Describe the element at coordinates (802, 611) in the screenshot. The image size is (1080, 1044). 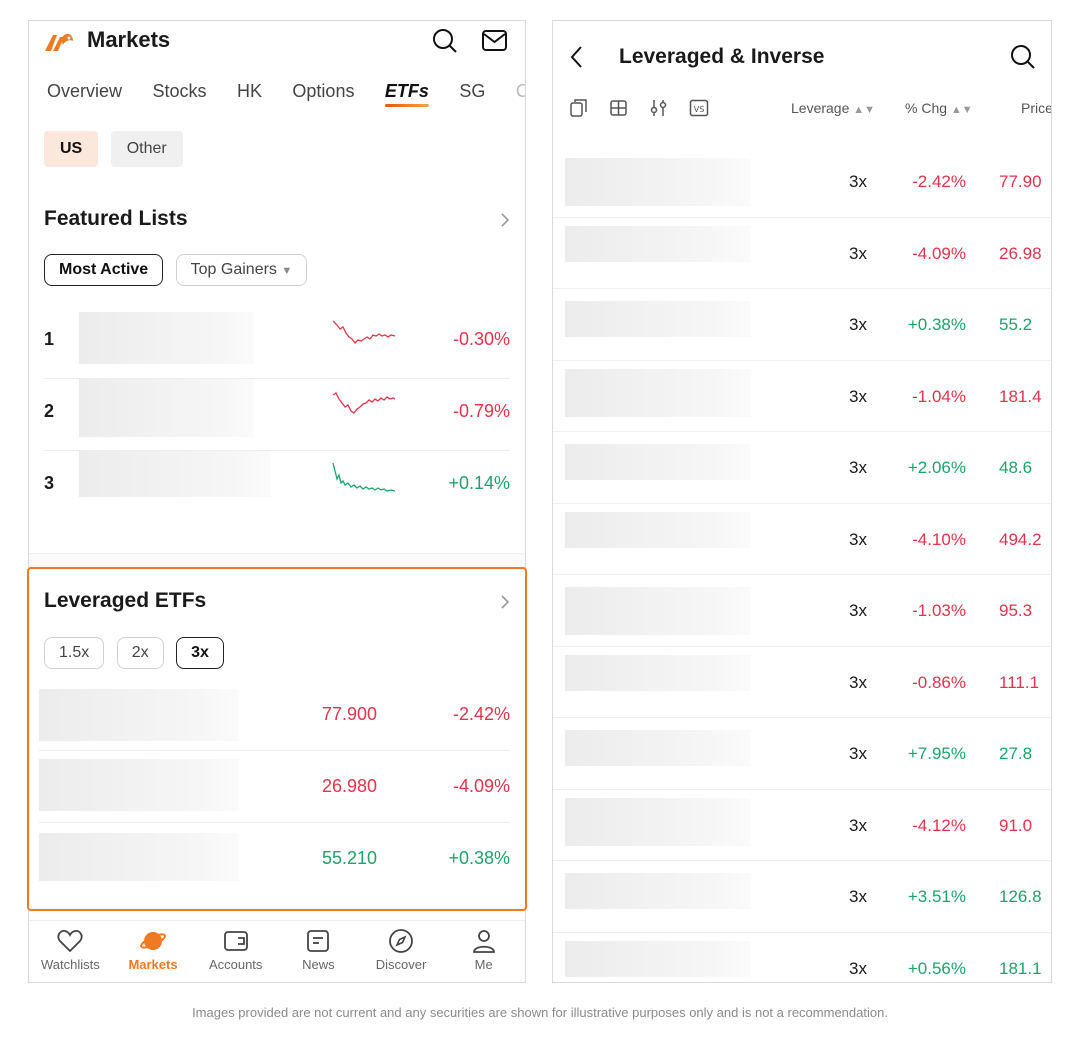
I see `etf-row: 3x -1.03% 95.3` at that location.